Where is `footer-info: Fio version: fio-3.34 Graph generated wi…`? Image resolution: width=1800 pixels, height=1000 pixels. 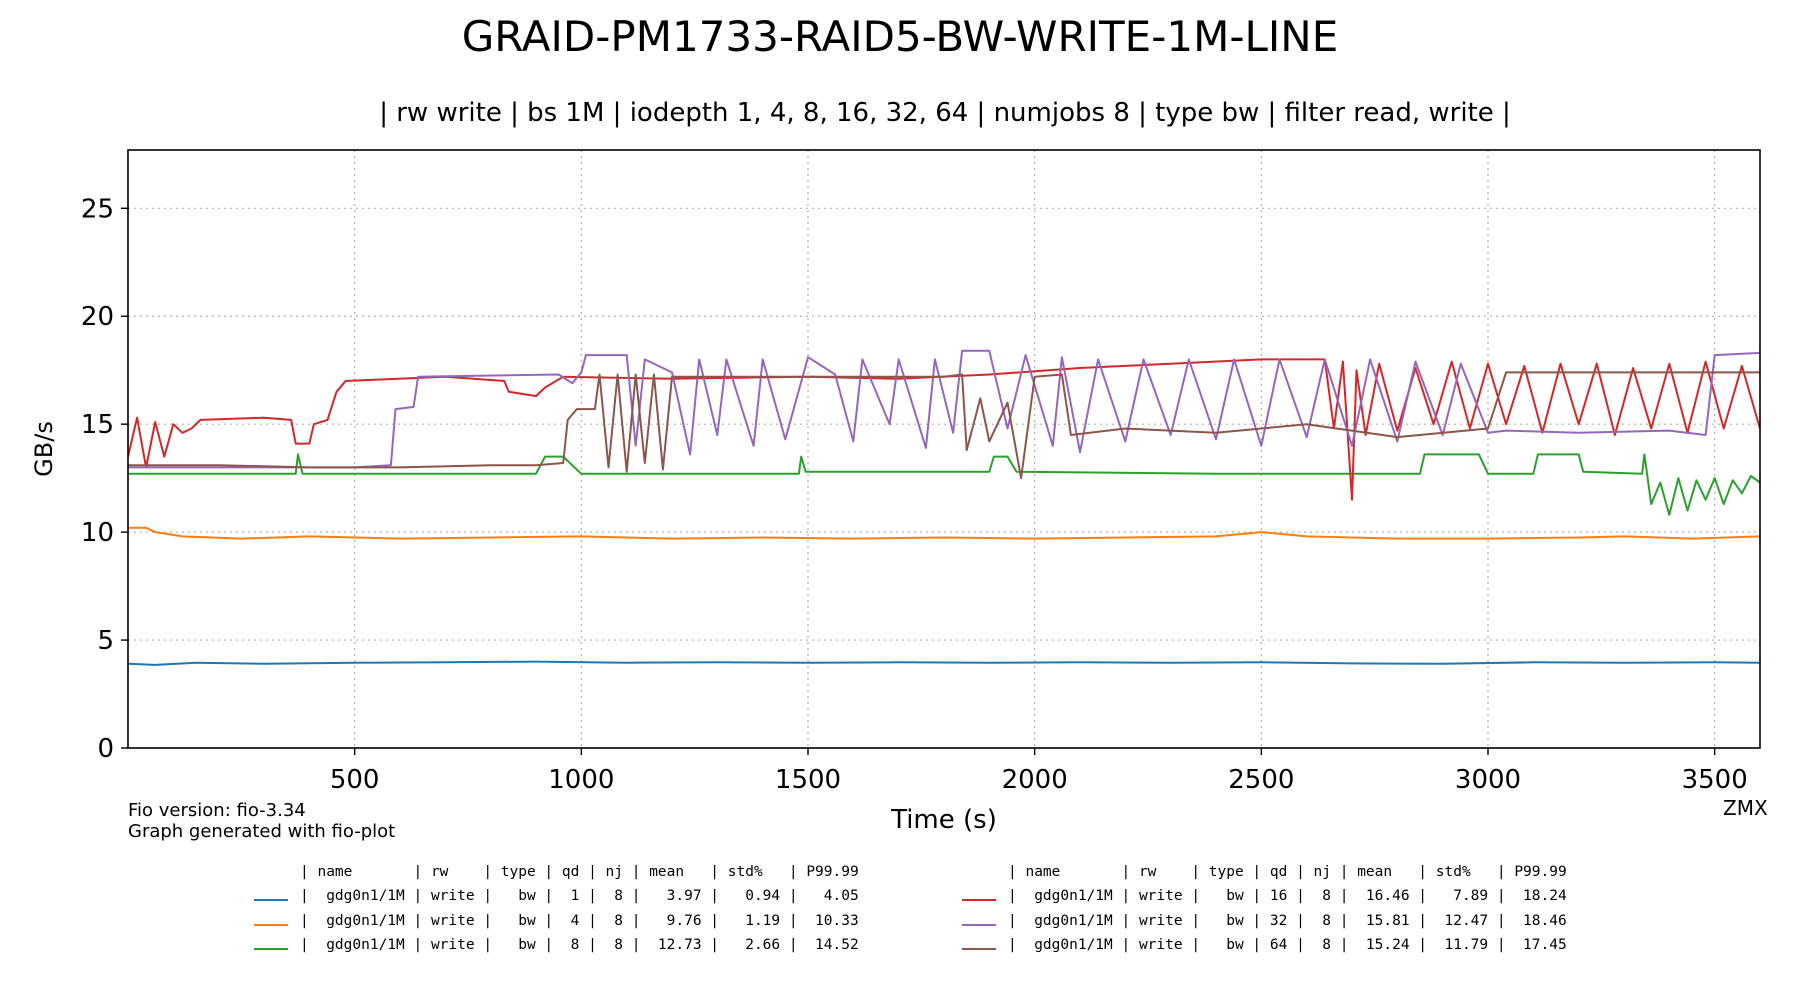 footer-info: Fio version: fio-3.34 Graph generated wi… is located at coordinates (261, 821).